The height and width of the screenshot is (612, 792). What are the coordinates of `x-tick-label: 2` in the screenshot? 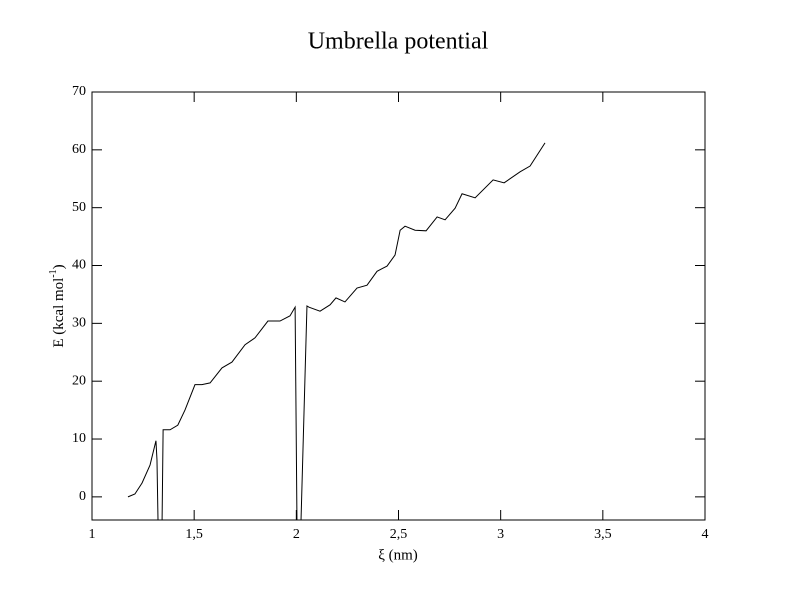 It's located at (296, 534).